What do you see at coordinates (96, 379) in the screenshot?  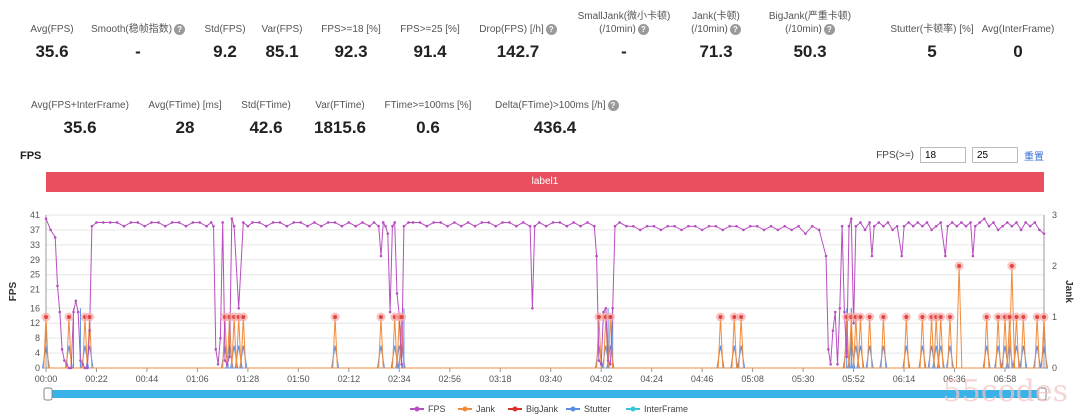 I see `x-tick-label: 00:22` at bounding box center [96, 379].